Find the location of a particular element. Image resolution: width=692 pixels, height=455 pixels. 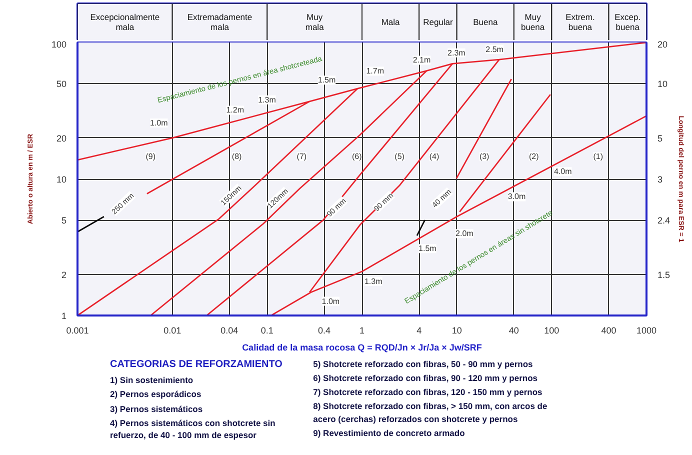

x-tick-label: 0.04 is located at coordinates (229, 331).